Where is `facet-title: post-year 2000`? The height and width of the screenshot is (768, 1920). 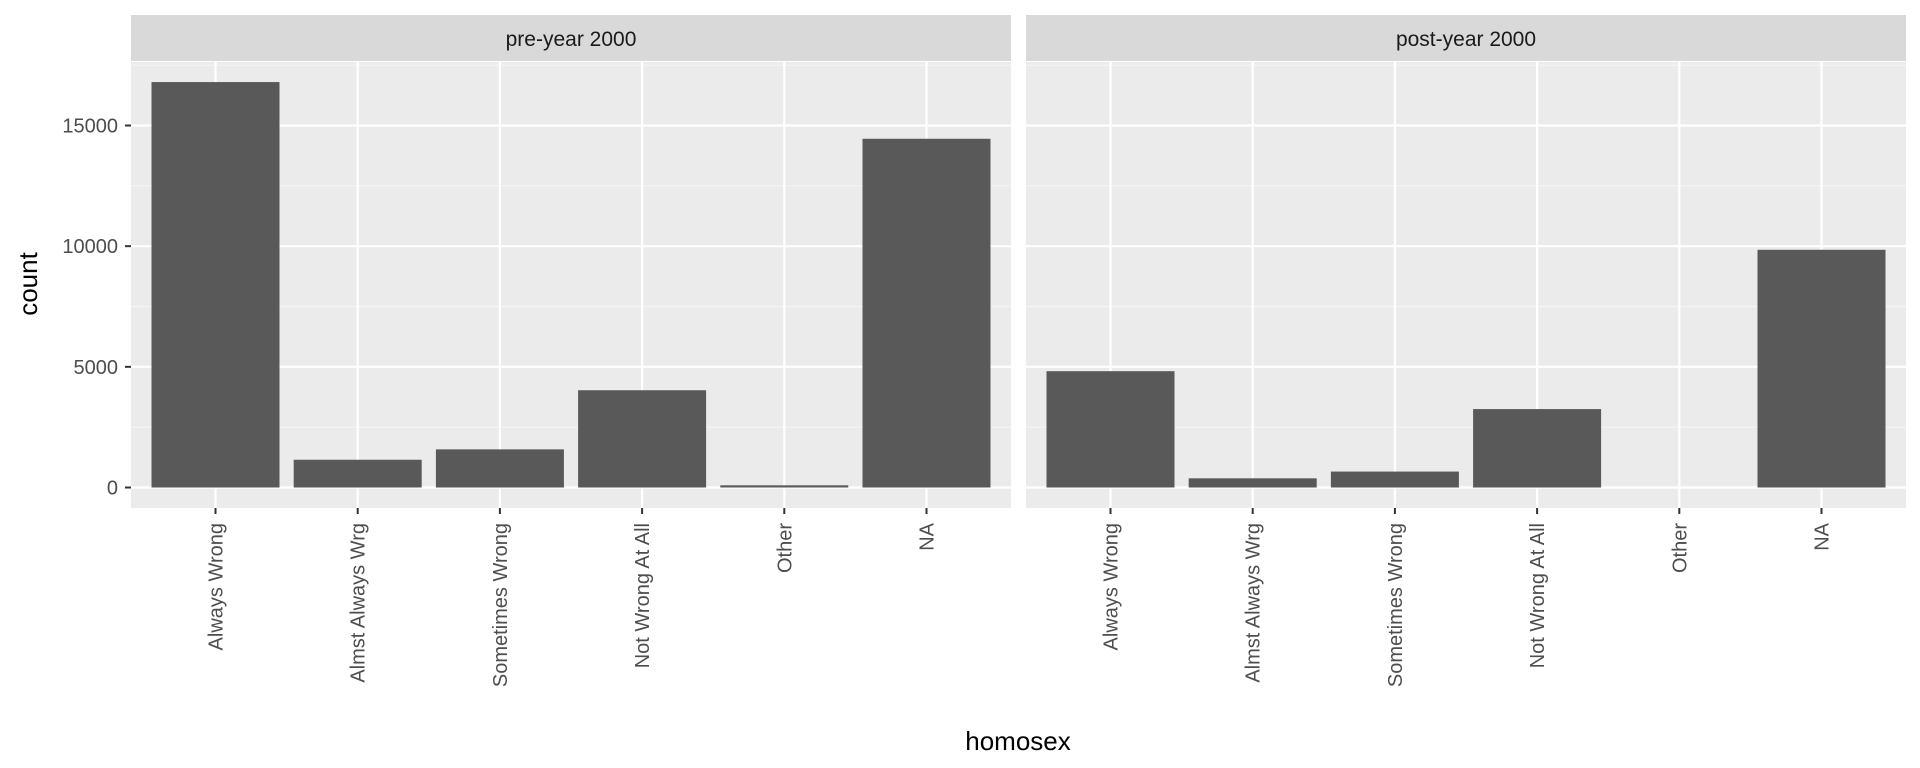
facet-title: post-year 2000 is located at coordinates (1466, 39).